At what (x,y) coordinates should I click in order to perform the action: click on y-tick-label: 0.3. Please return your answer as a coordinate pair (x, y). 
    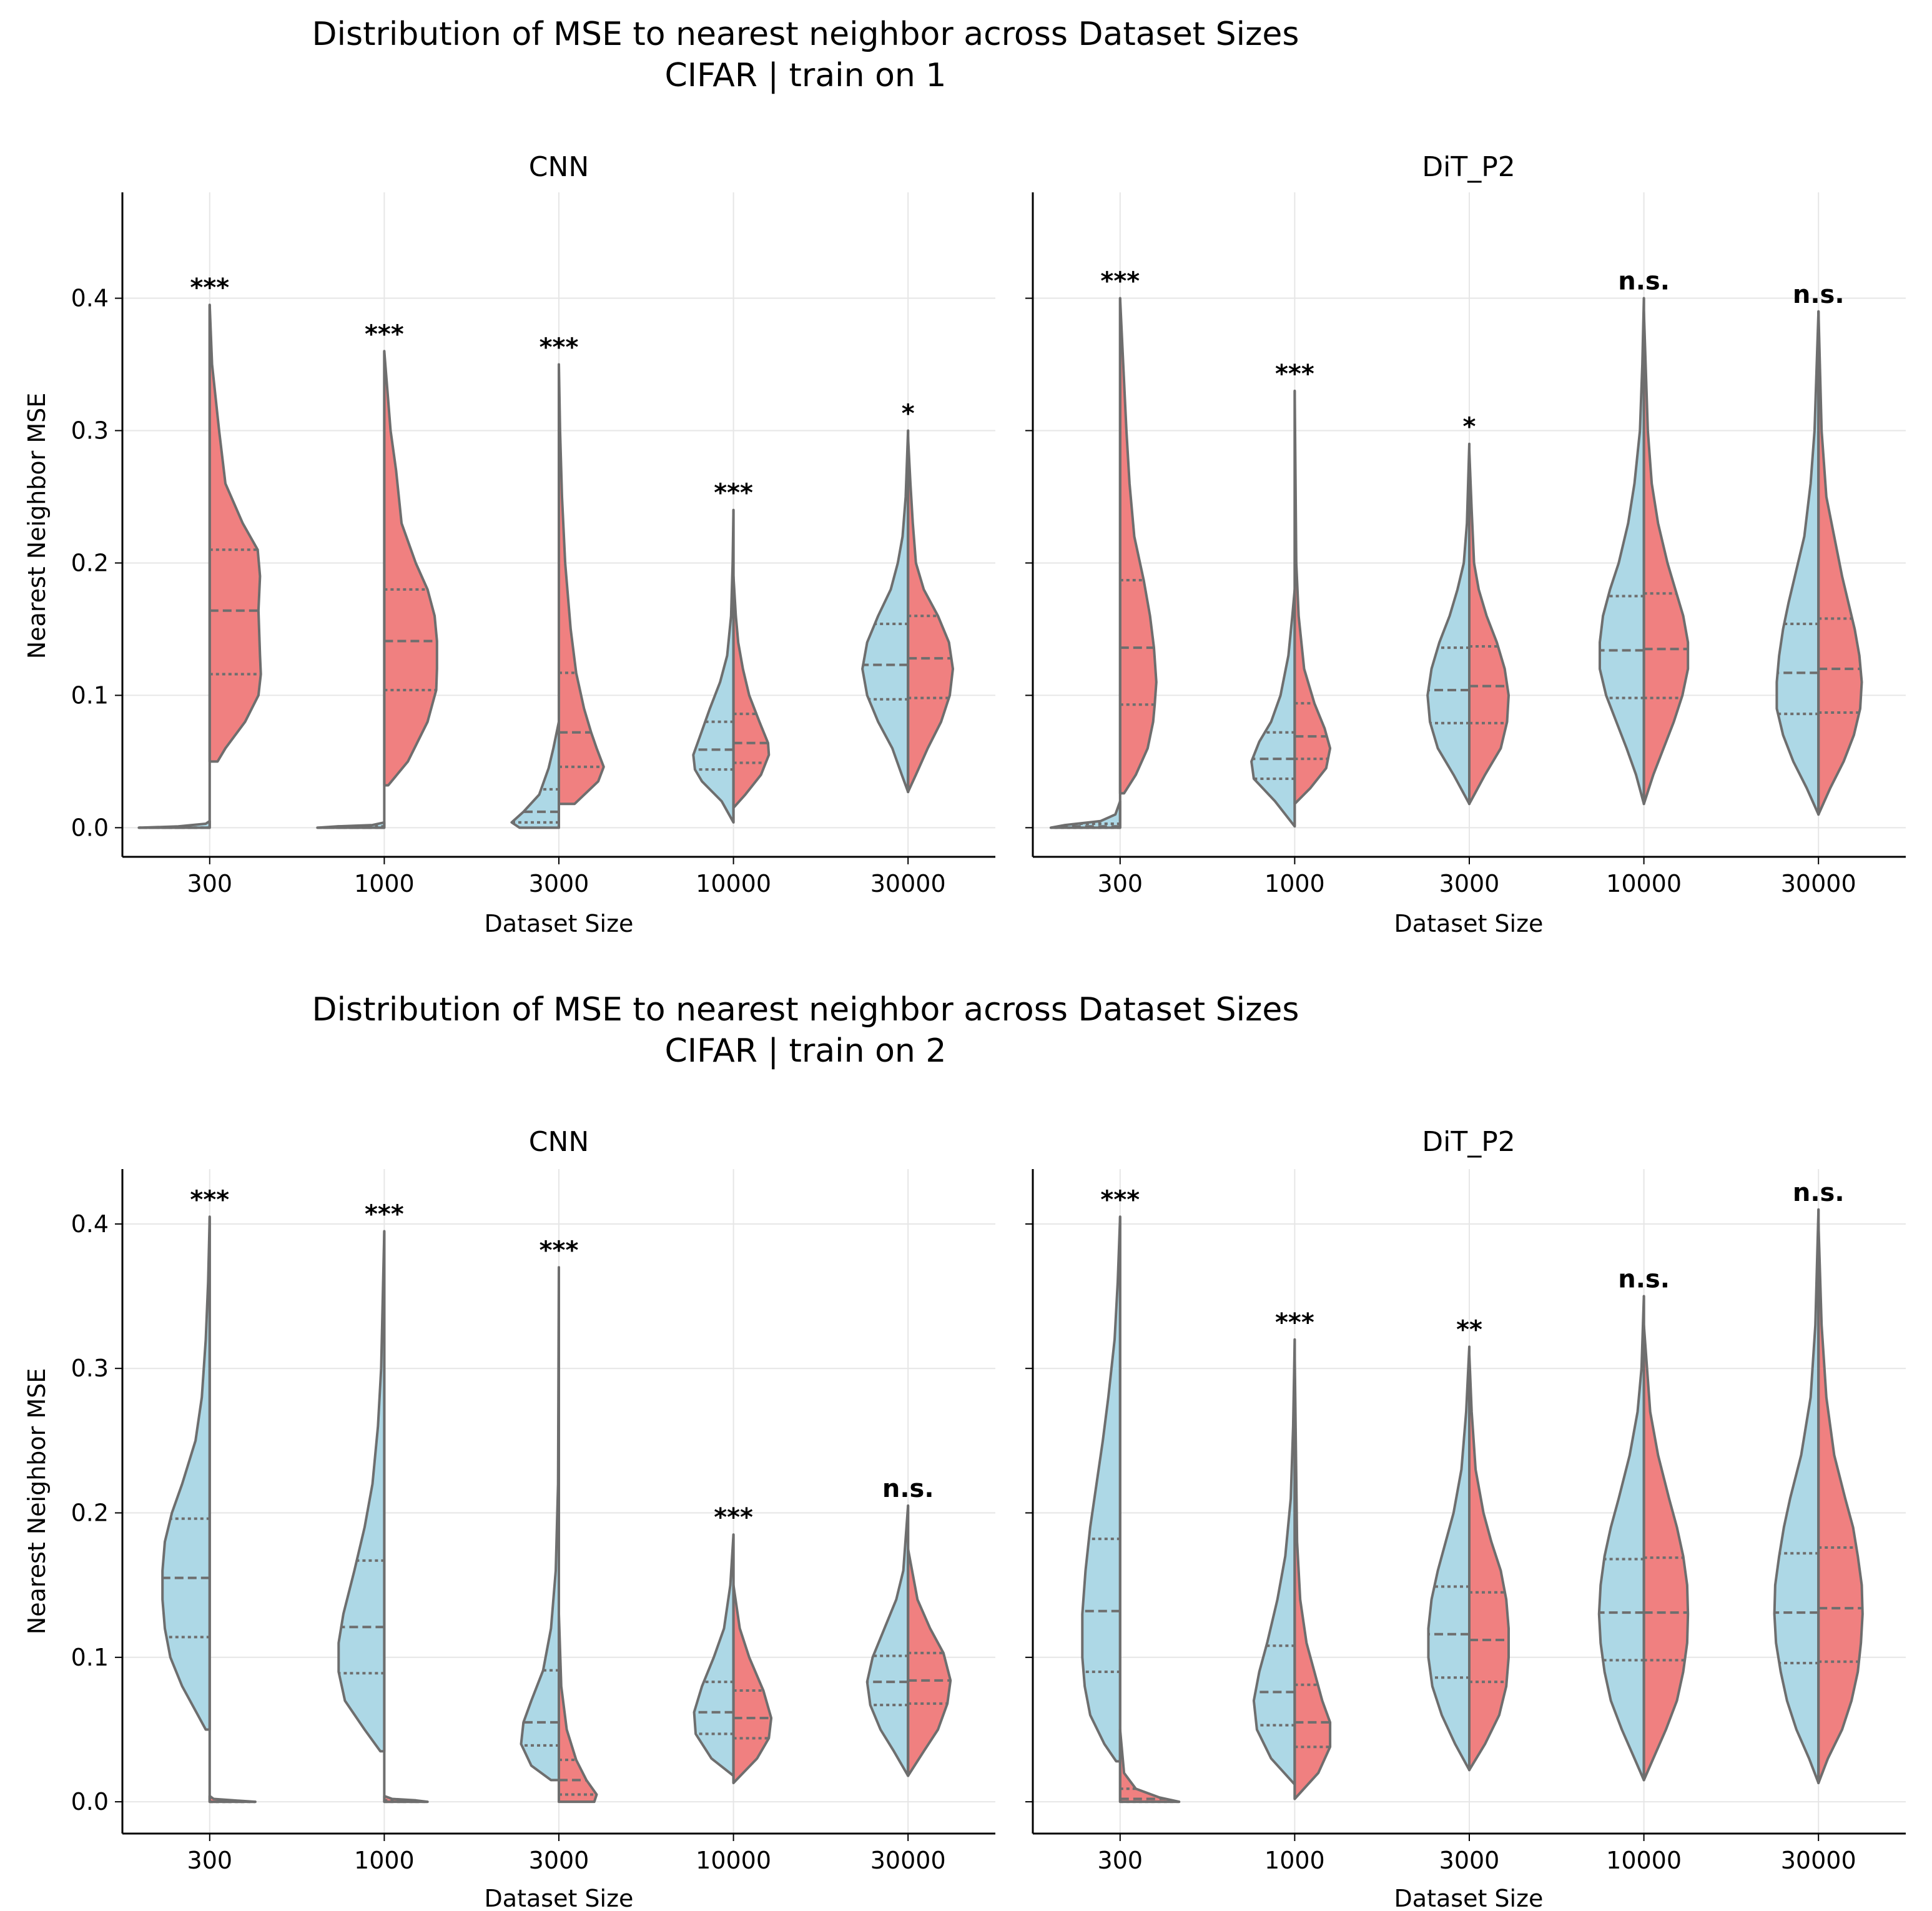
    Looking at the image, I should click on (90, 1368).